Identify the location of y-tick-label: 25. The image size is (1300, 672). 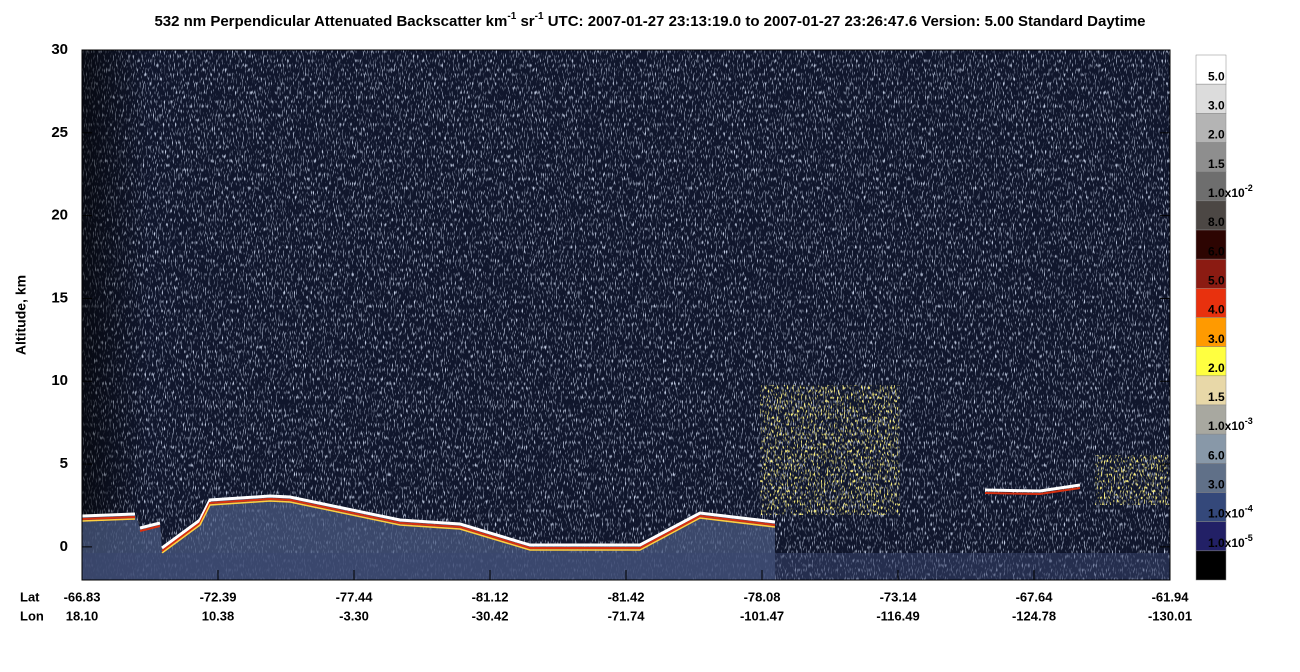
(59, 132).